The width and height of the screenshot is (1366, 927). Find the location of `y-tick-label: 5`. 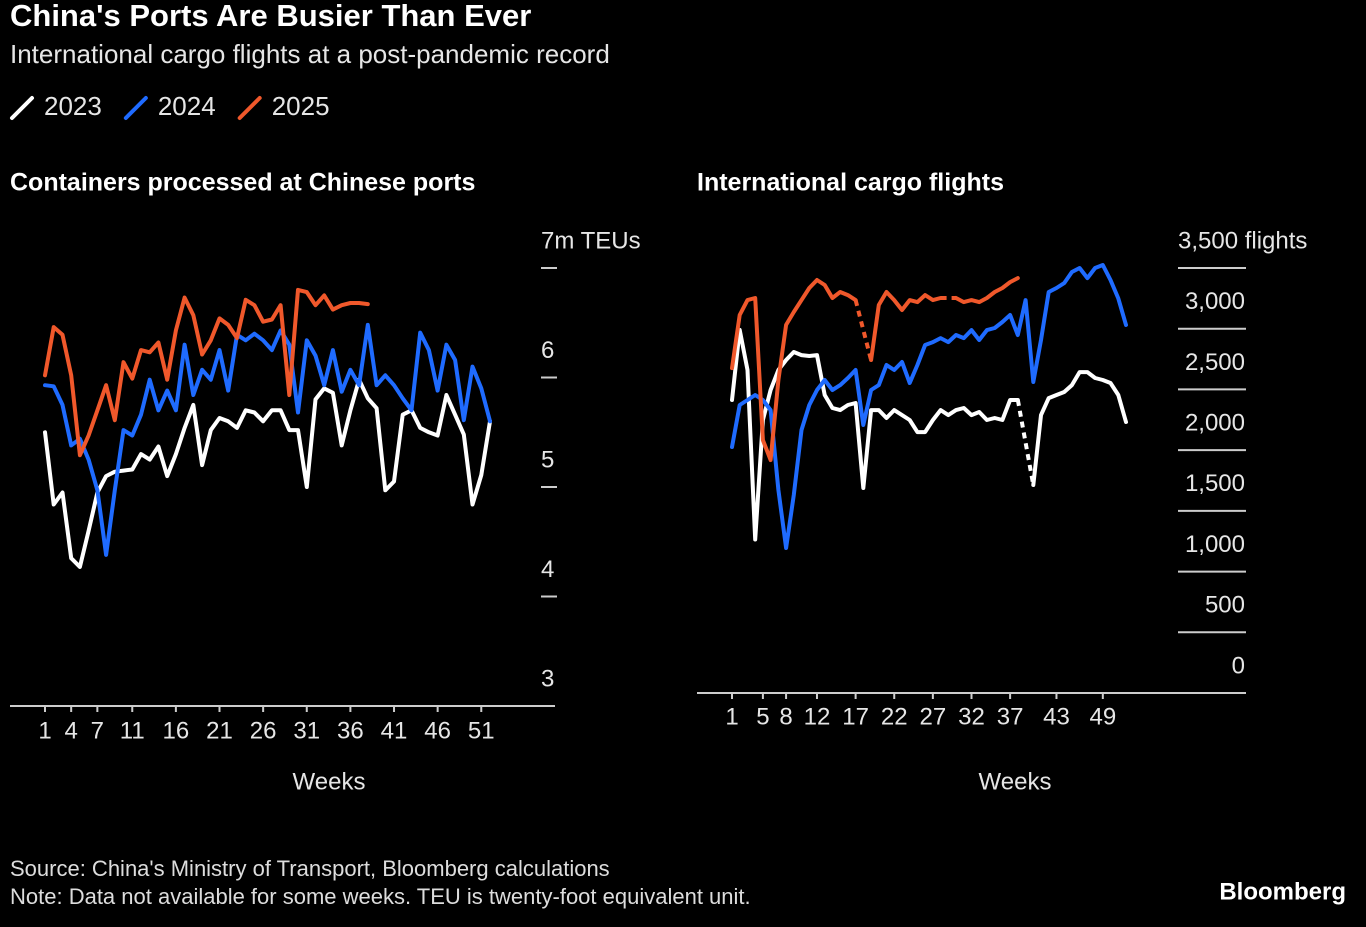

y-tick-label: 5 is located at coordinates (547, 459).